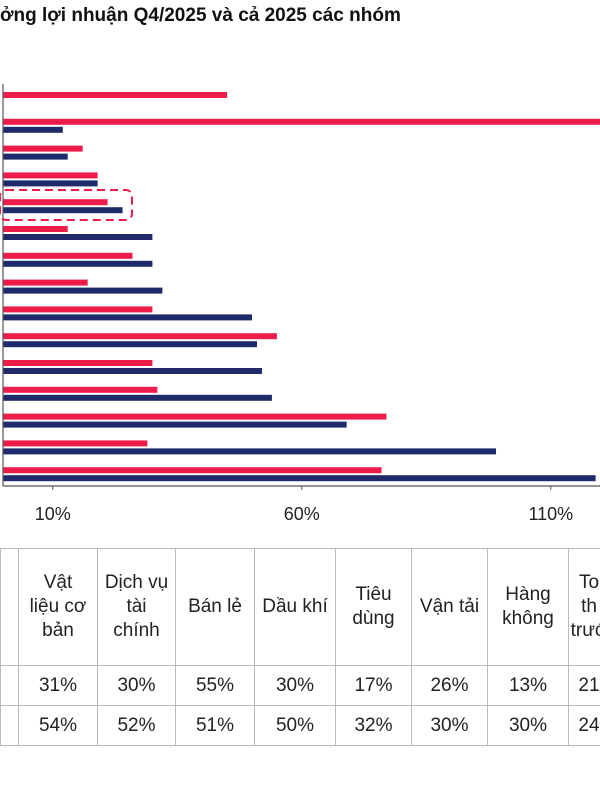  I want to click on table-cell: 52%, so click(136, 725).